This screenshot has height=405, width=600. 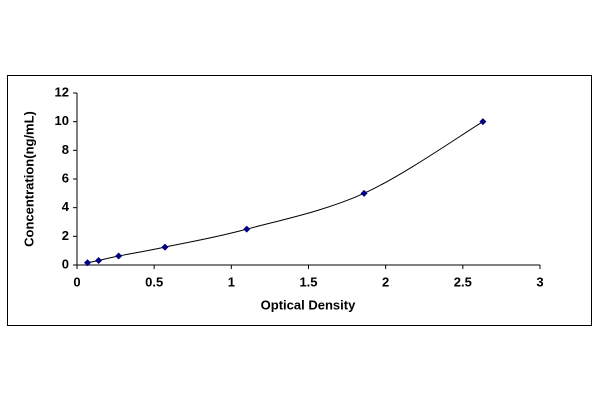 What do you see at coordinates (231, 281) in the screenshot?
I see `x-tick-label: 1` at bounding box center [231, 281].